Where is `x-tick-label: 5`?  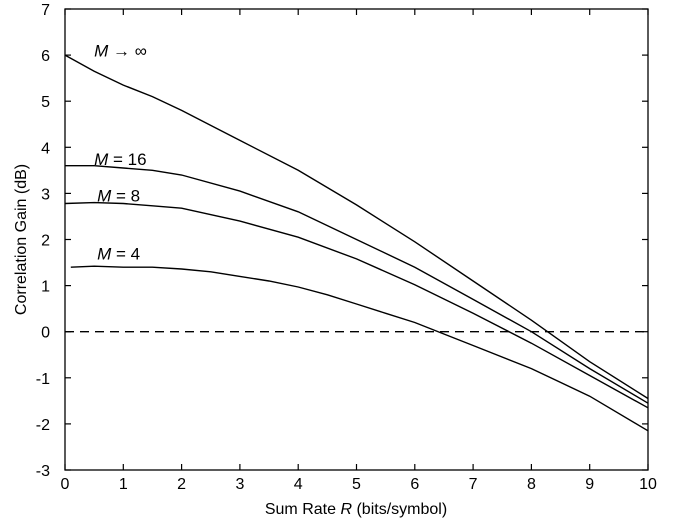 x-tick-label: 5 is located at coordinates (356, 484).